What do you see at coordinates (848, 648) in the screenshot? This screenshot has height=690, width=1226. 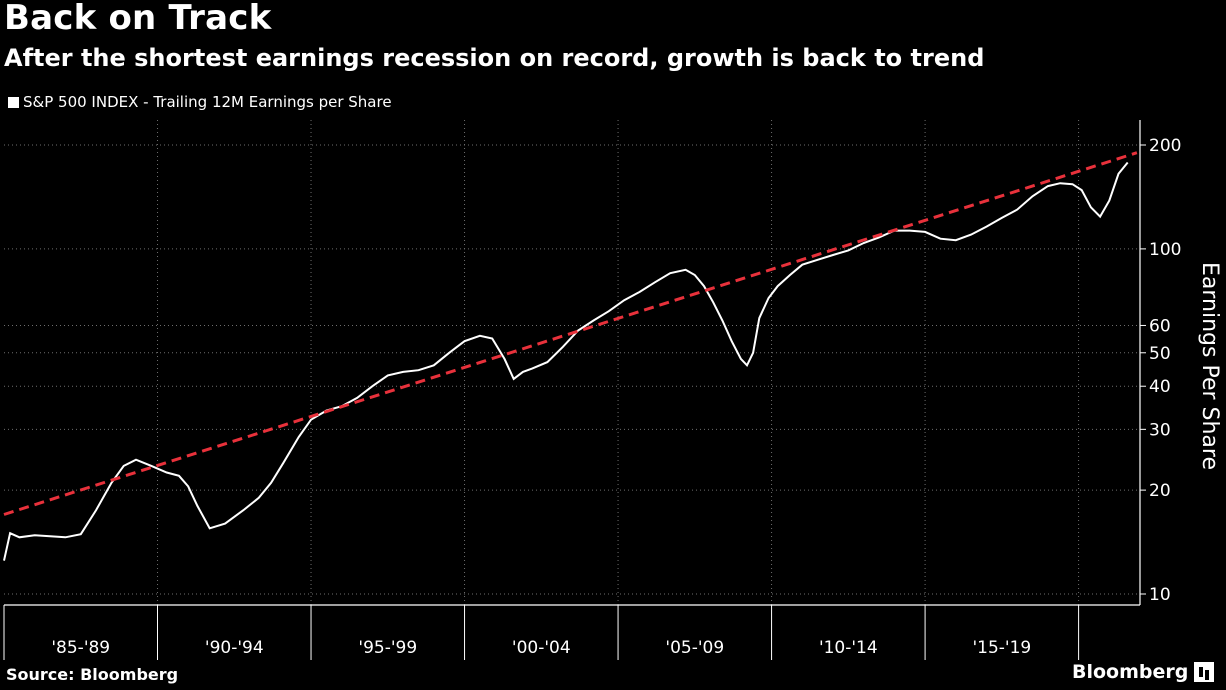 I see `x-tick-label-5: '10-'14` at bounding box center [848, 648].